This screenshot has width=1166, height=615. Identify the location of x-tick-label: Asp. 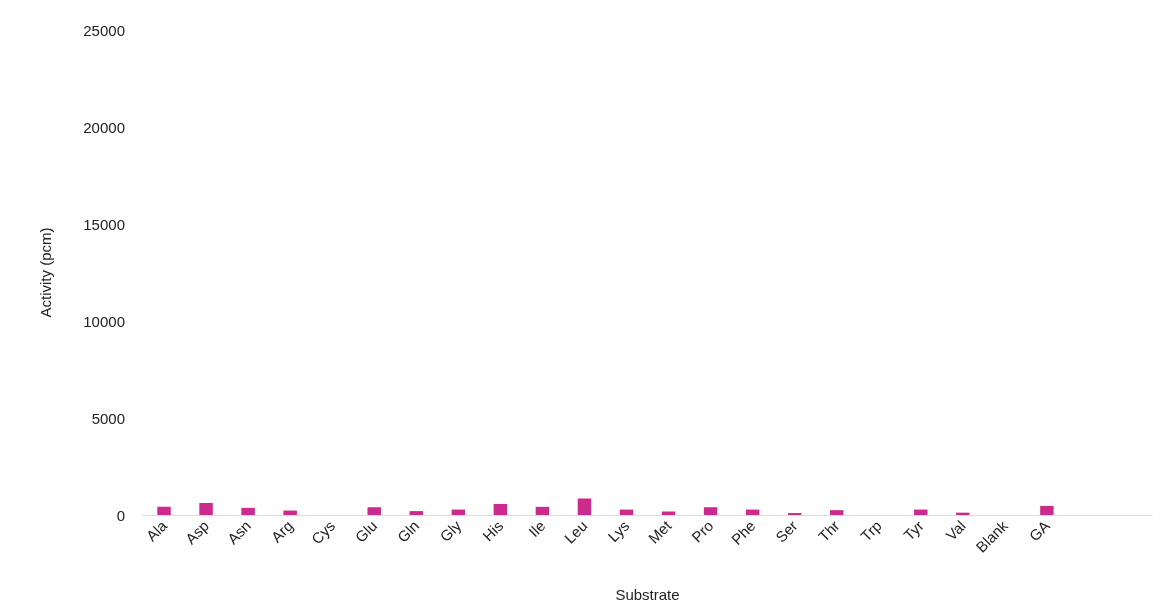
(197, 532).